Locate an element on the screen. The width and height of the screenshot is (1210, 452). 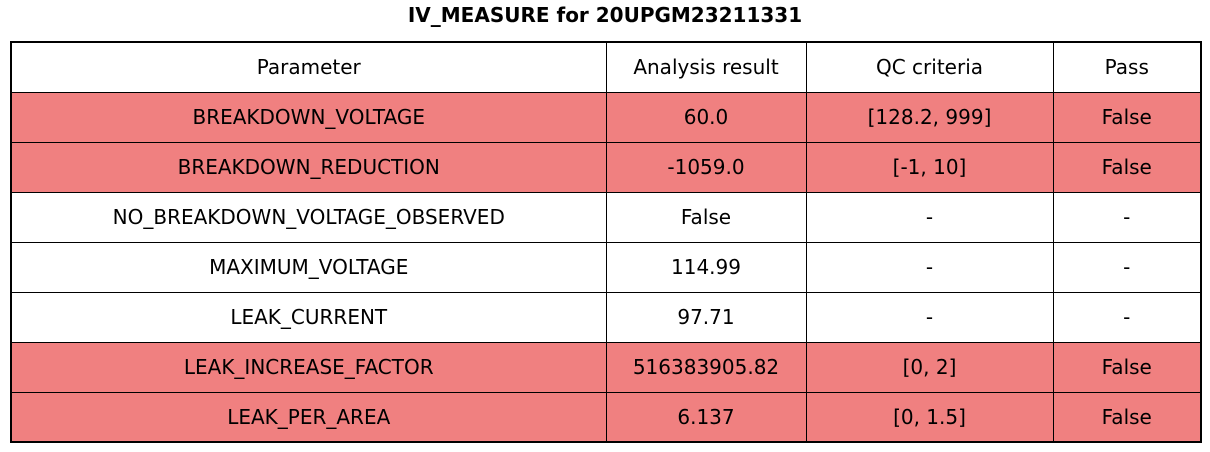
cell-analysis-result: -1059.0 is located at coordinates (706, 167).